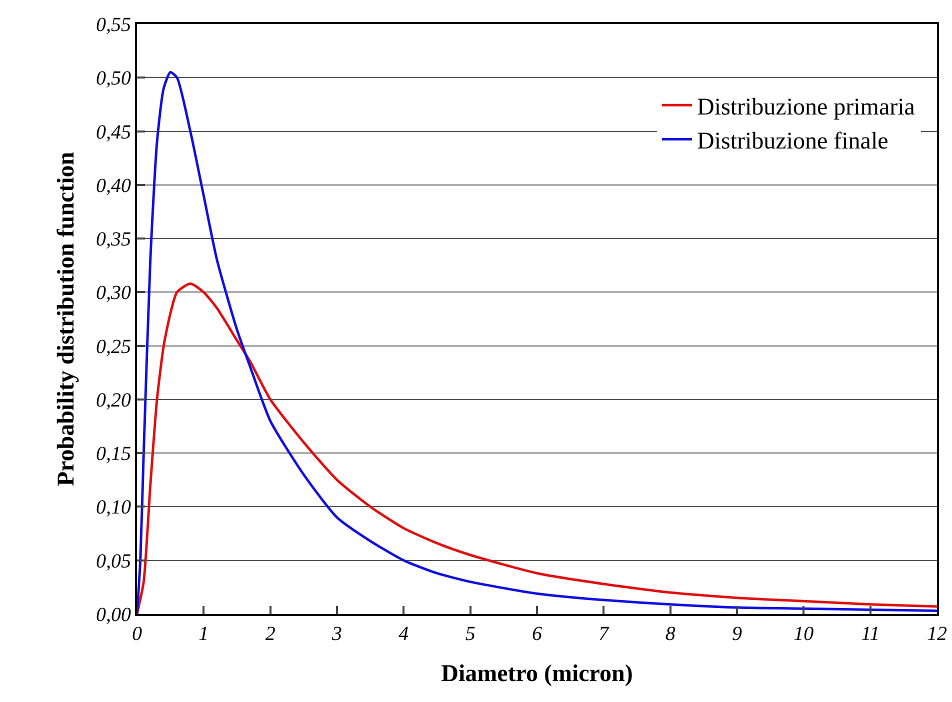 The height and width of the screenshot is (702, 952). I want to click on y-tick-label: 0,00, so click(113, 615).